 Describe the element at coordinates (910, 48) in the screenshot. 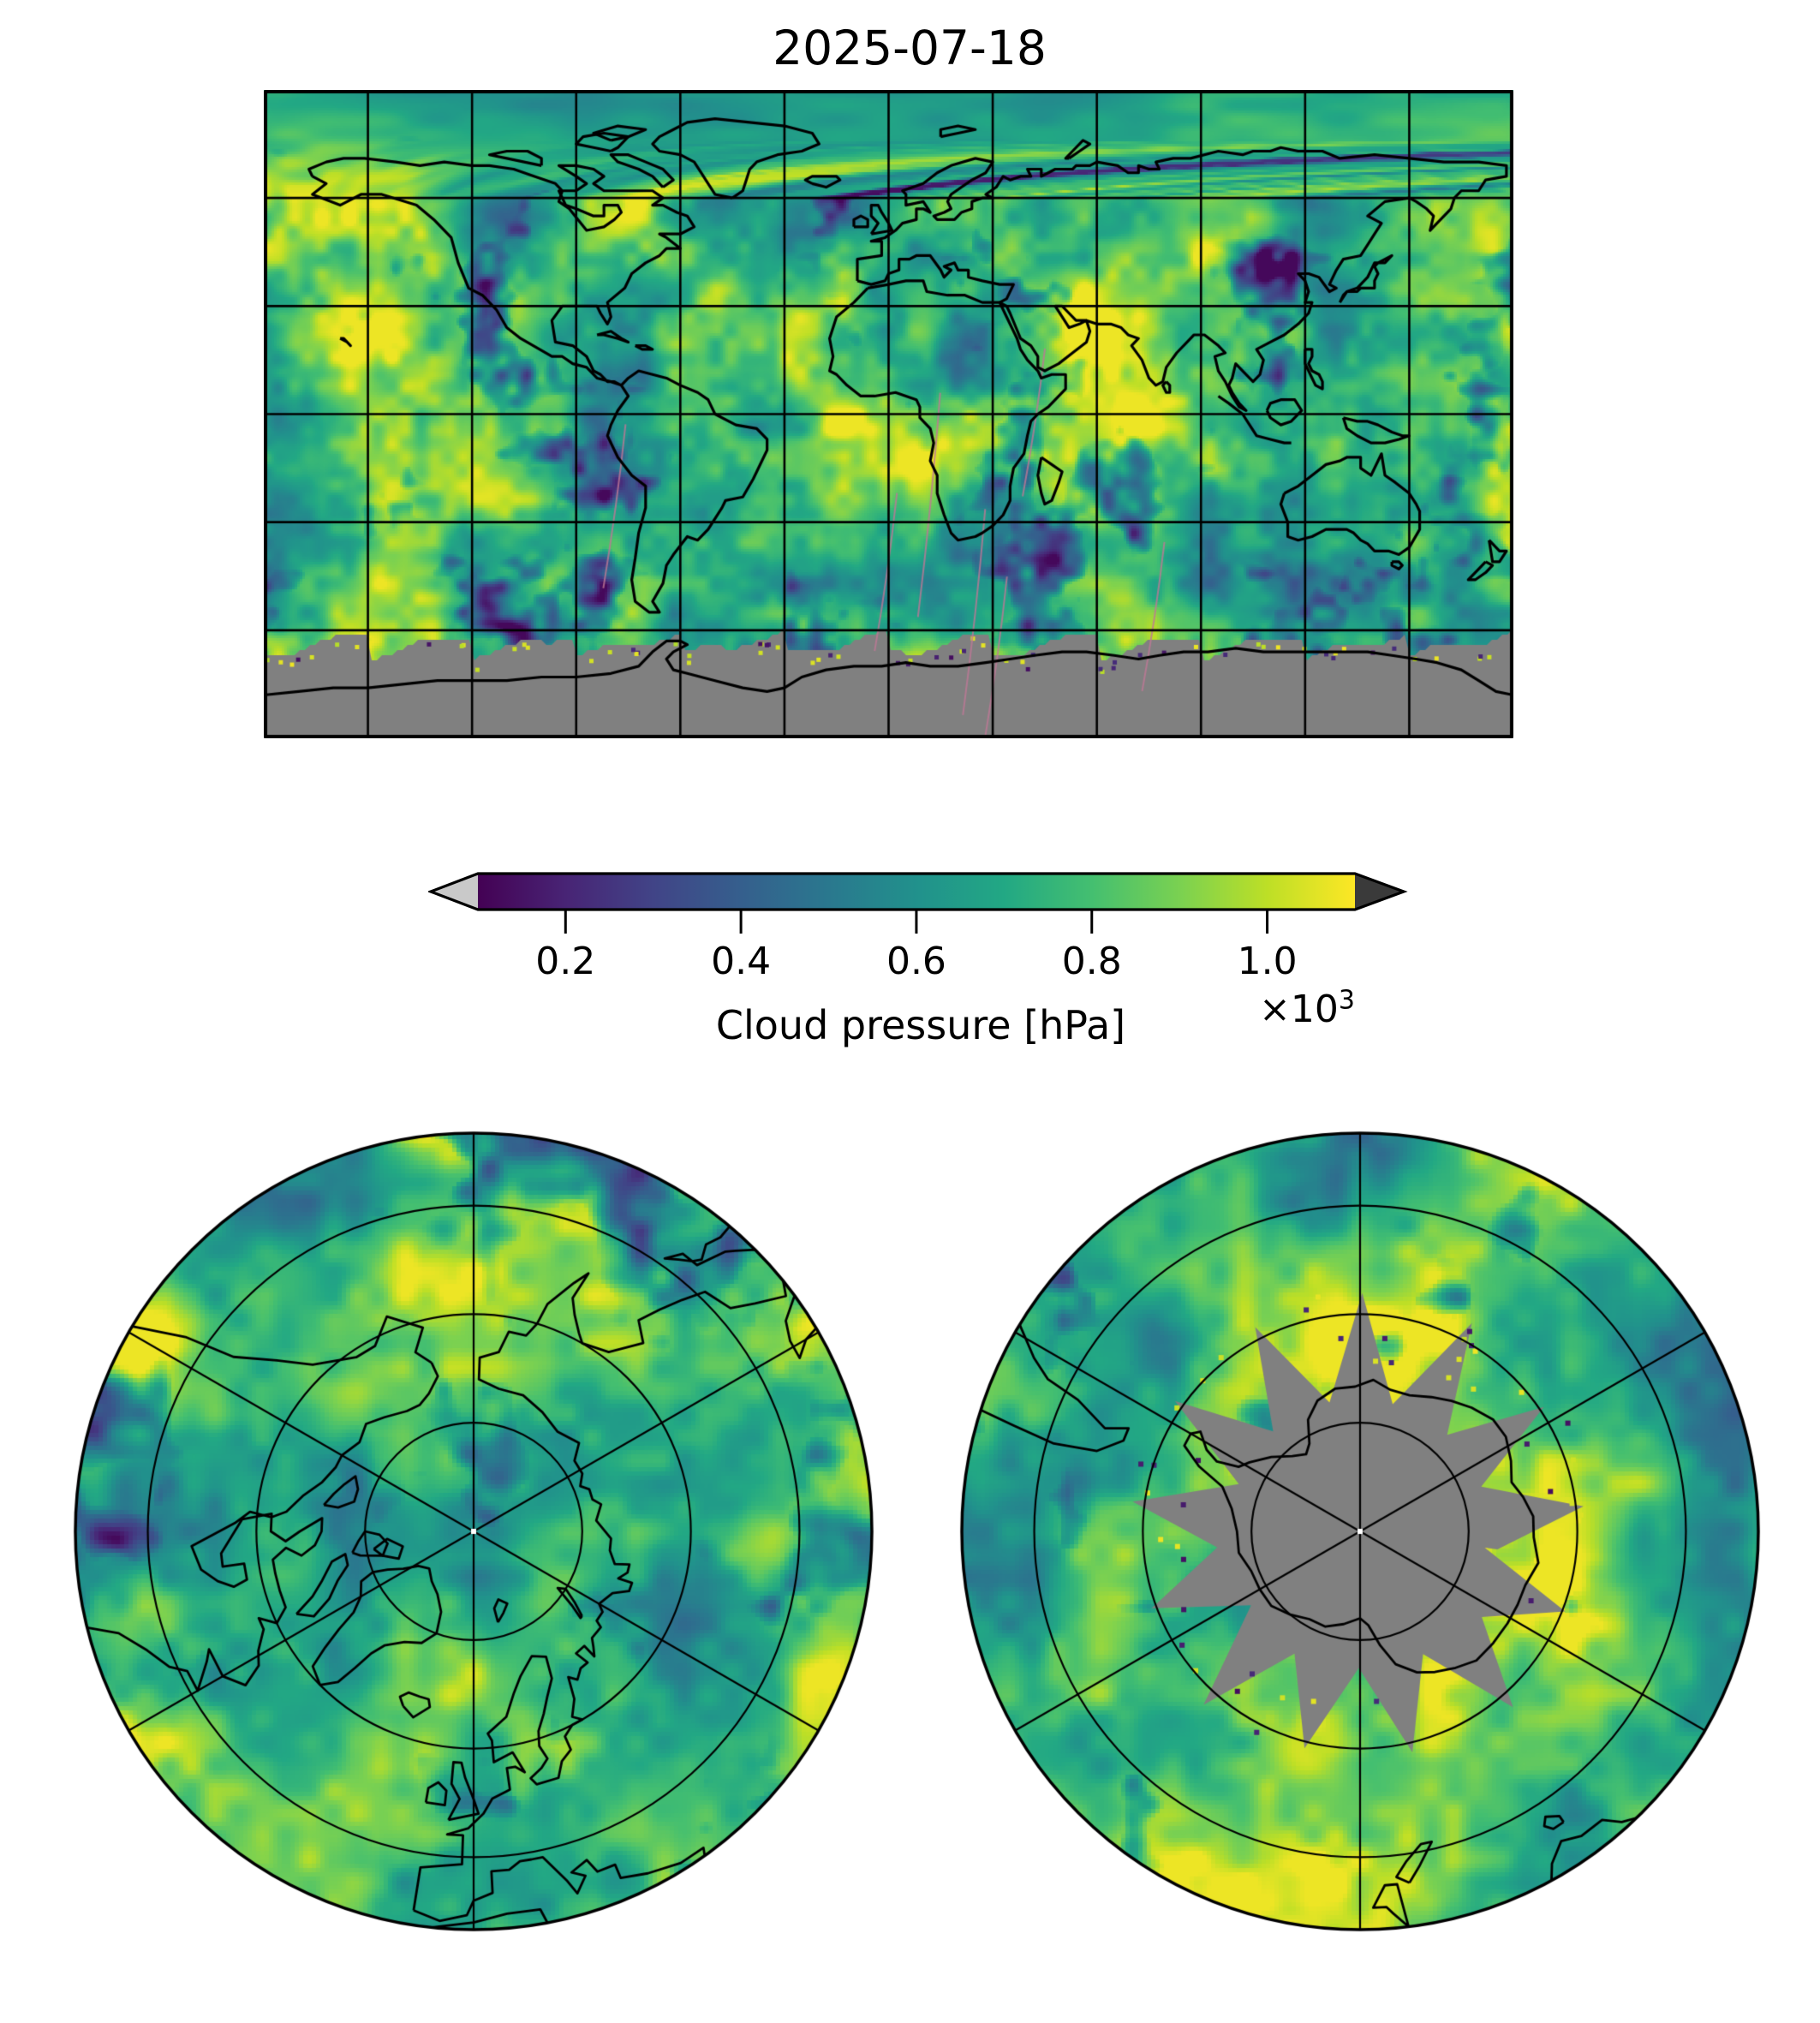

I see `figure-title: 2025-07-18` at that location.